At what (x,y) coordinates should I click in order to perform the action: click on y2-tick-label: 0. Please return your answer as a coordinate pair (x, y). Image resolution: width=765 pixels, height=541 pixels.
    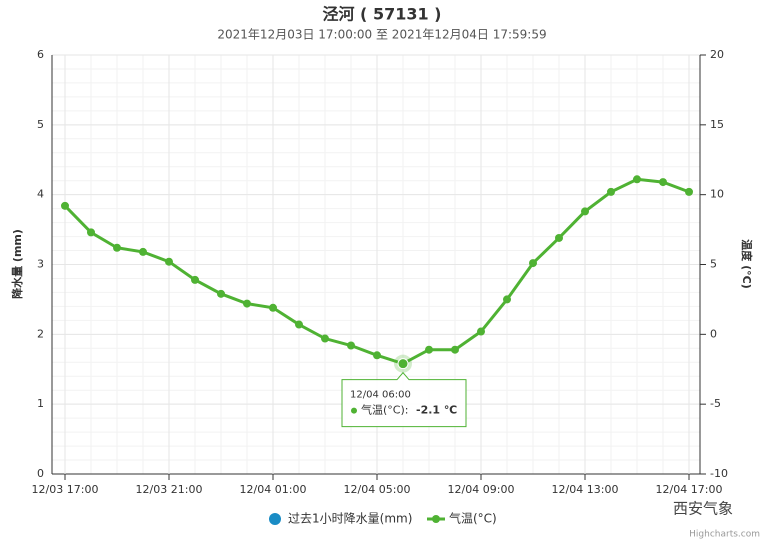
    Looking at the image, I should click on (713, 333).